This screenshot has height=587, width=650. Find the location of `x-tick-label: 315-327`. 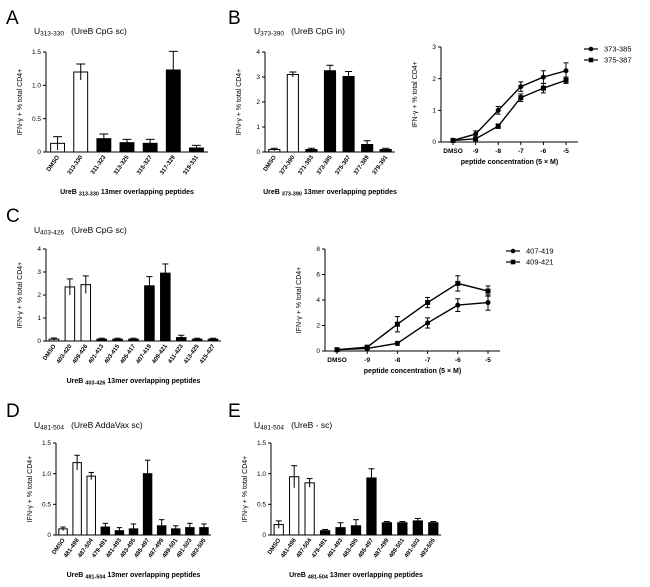

x-tick-label: 315-327 is located at coordinates (145, 165).